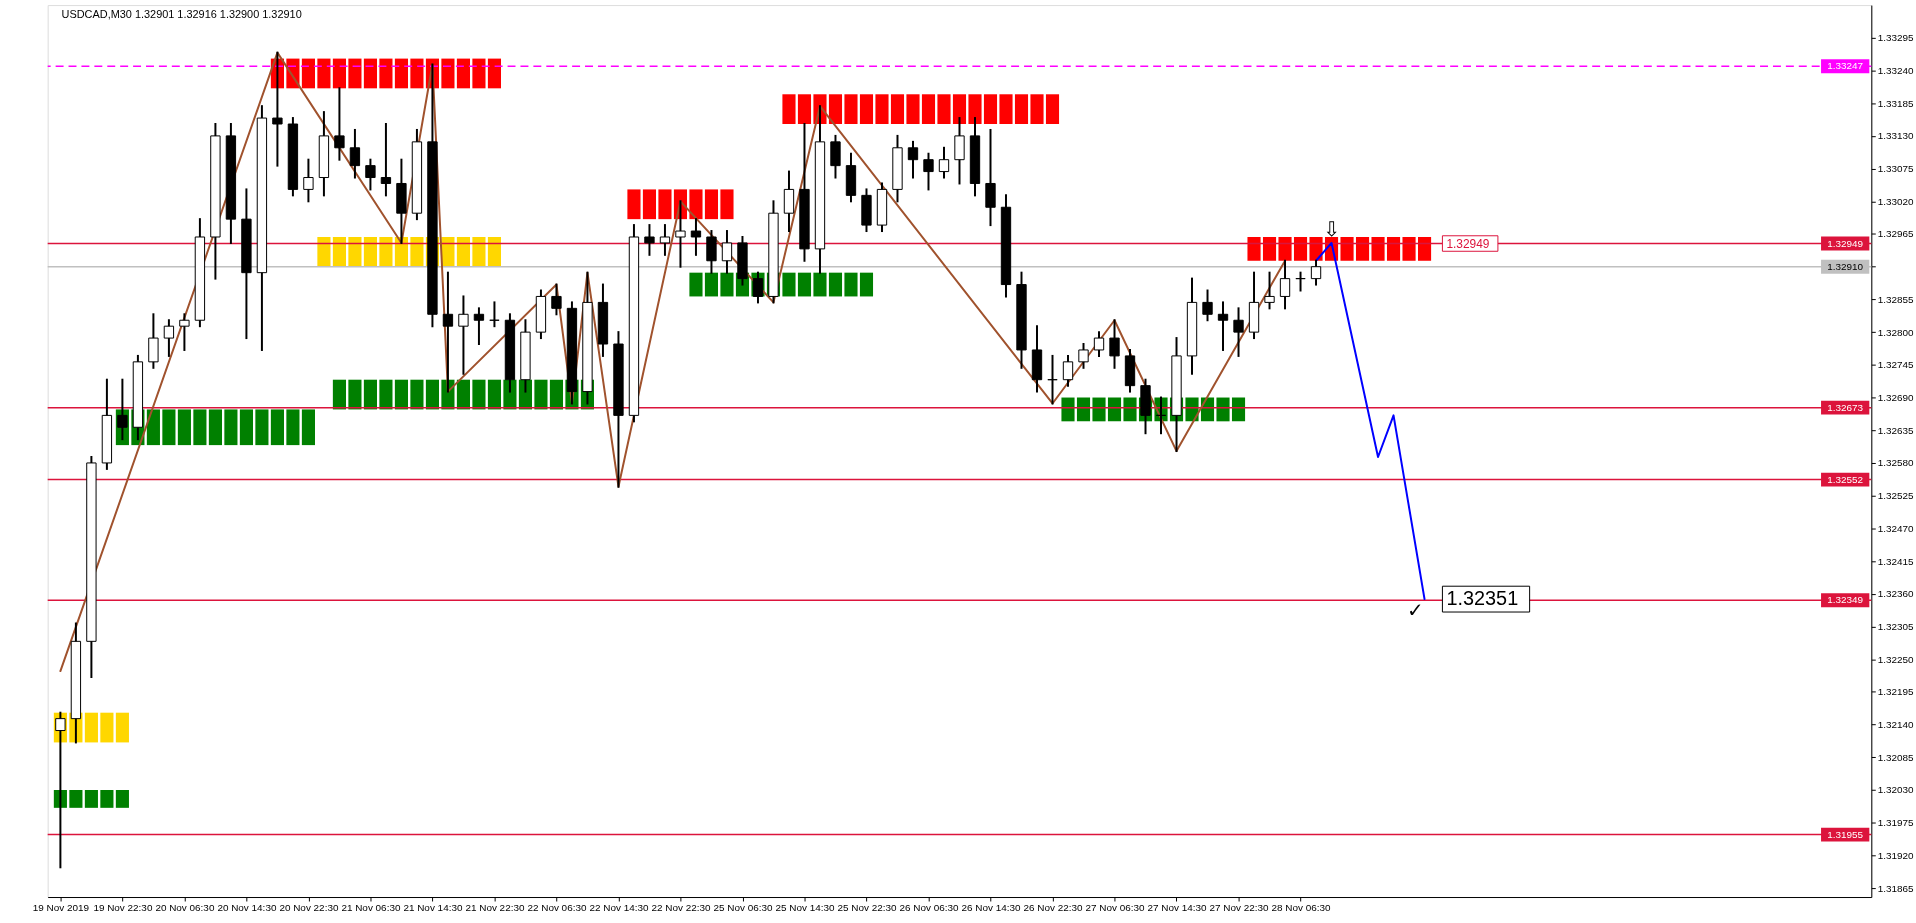 The height and width of the screenshot is (923, 1916). I want to click on ref-line-label: 1.32949, so click(1845, 243).